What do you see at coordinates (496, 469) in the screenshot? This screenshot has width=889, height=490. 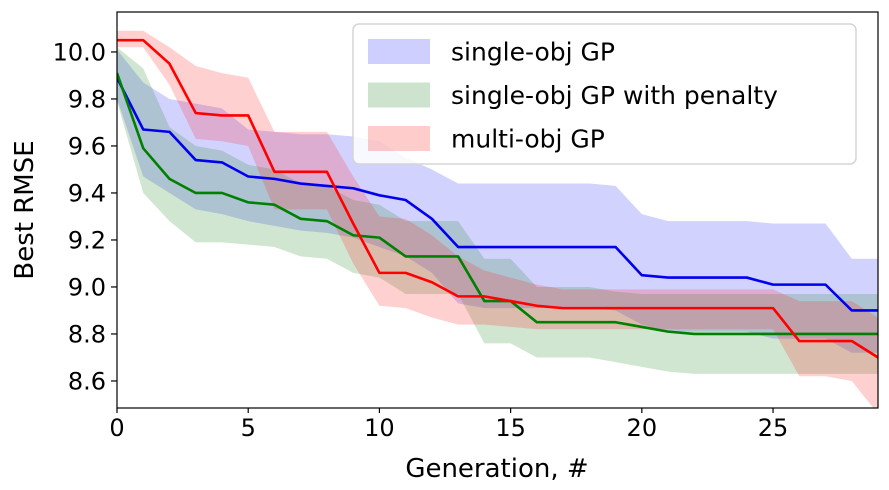 I see `x-axis-label: Generation, #` at bounding box center [496, 469].